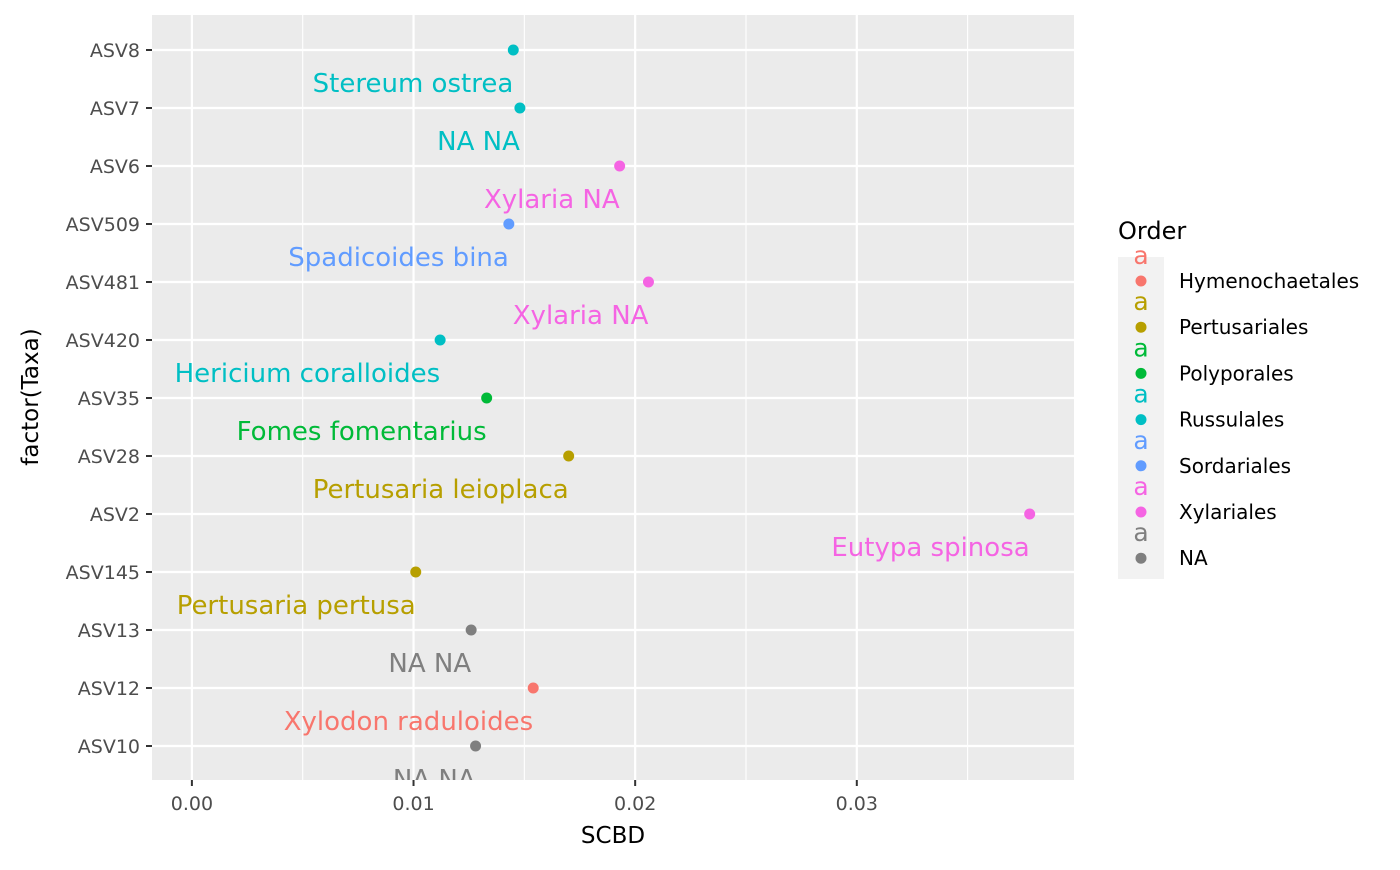 The height and width of the screenshot is (870, 1400). Describe the element at coordinates (296, 606) in the screenshot. I see `point-label: Pertusaria pertusa` at that location.